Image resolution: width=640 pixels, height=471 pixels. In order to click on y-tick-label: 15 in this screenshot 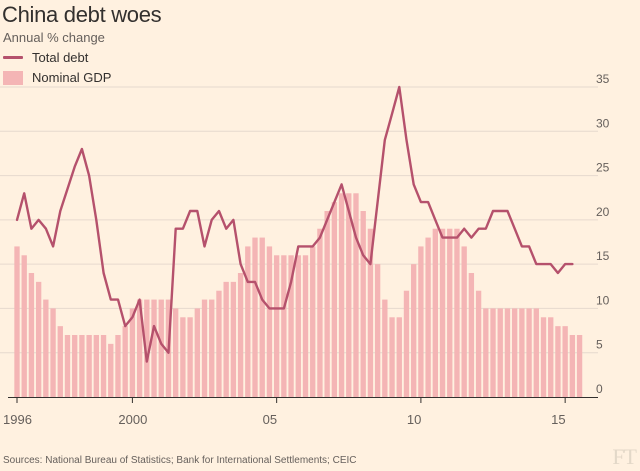, I will do `click(603, 256)`.